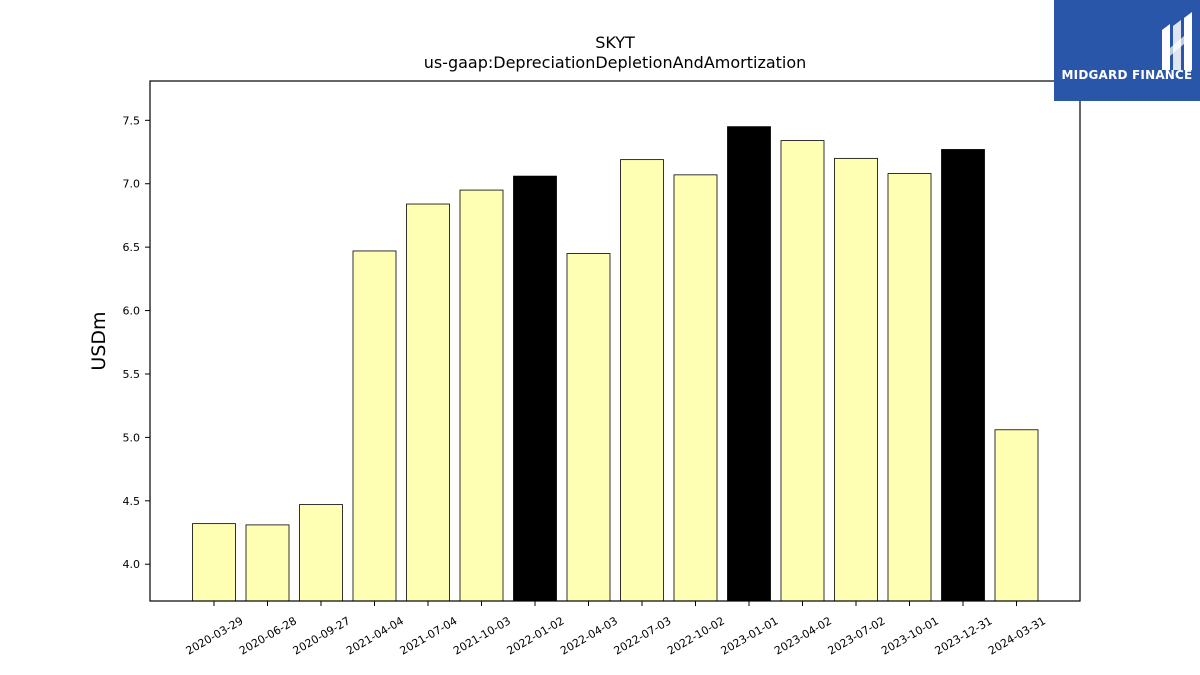  Describe the element at coordinates (132, 374) in the screenshot. I see `y-tick-label-5.5: 5.5` at that location.